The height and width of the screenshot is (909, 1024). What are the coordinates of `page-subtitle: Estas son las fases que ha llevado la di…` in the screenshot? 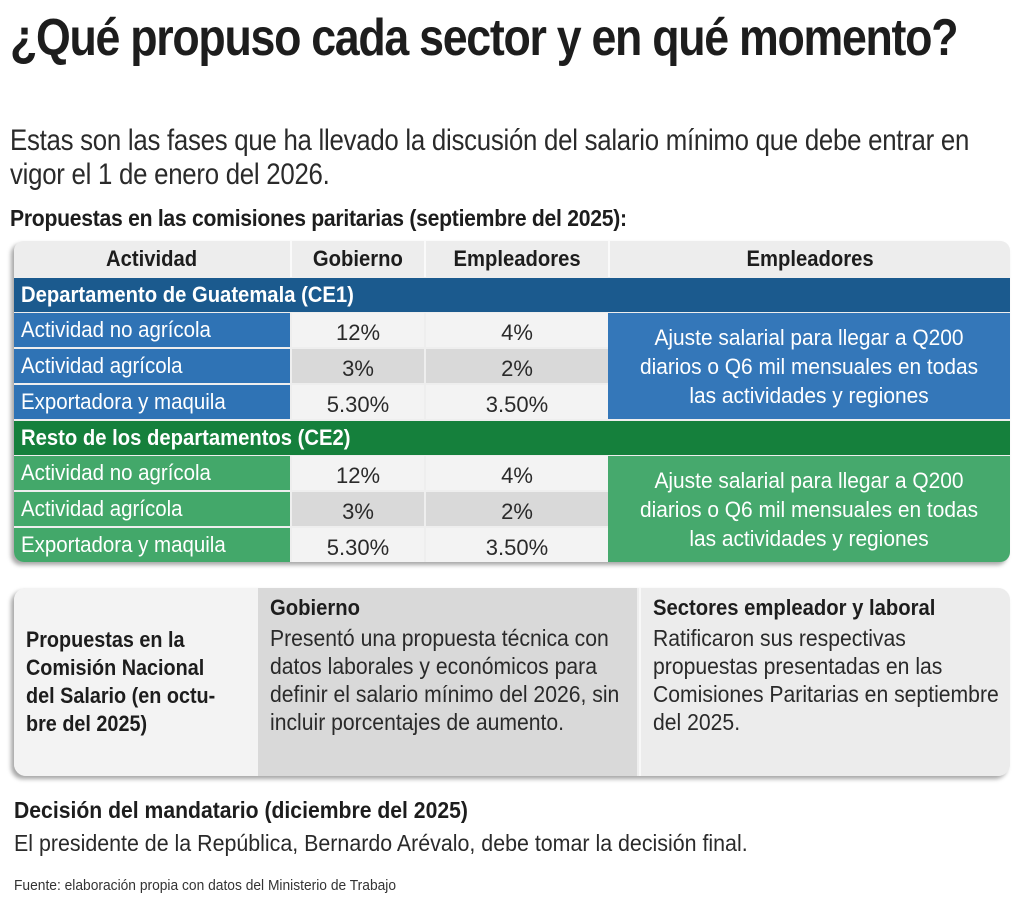 It's located at (490, 157).